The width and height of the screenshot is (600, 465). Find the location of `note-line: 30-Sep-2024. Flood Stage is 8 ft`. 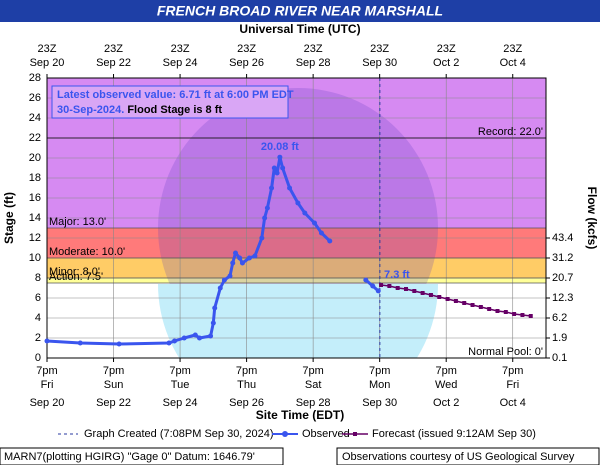

note-line: 30-Sep-2024. Flood Stage is 8 ft is located at coordinates (139, 110).